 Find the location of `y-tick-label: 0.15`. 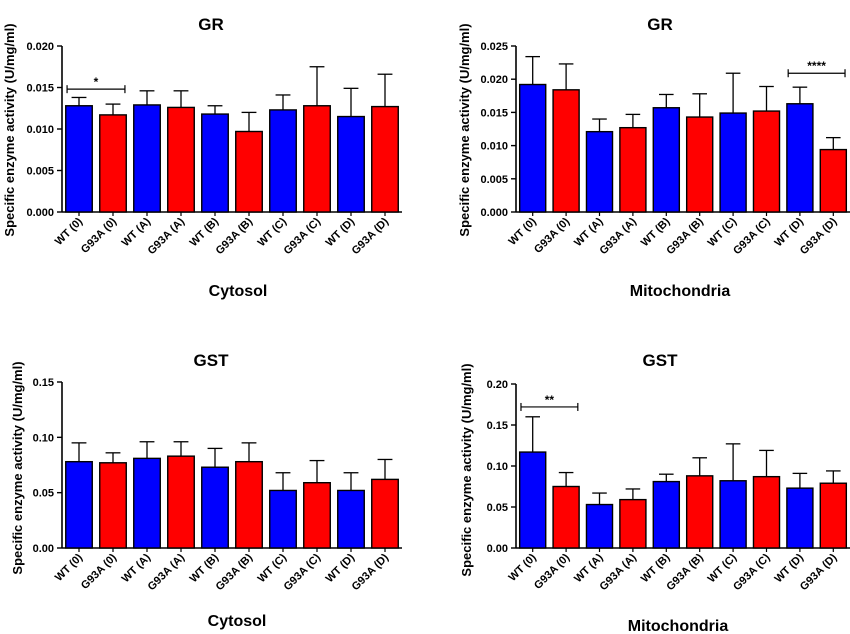

y-tick-label: 0.15 is located at coordinates (43, 383).